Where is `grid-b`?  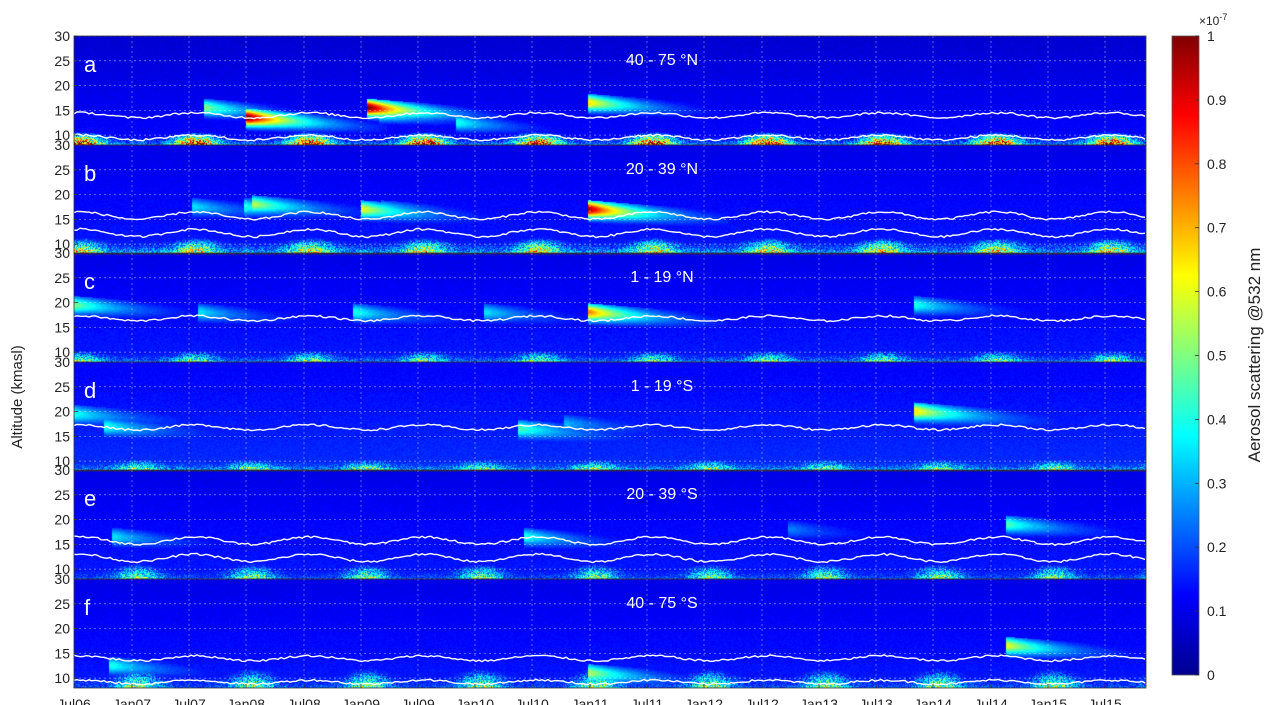 grid-b is located at coordinates (610, 199).